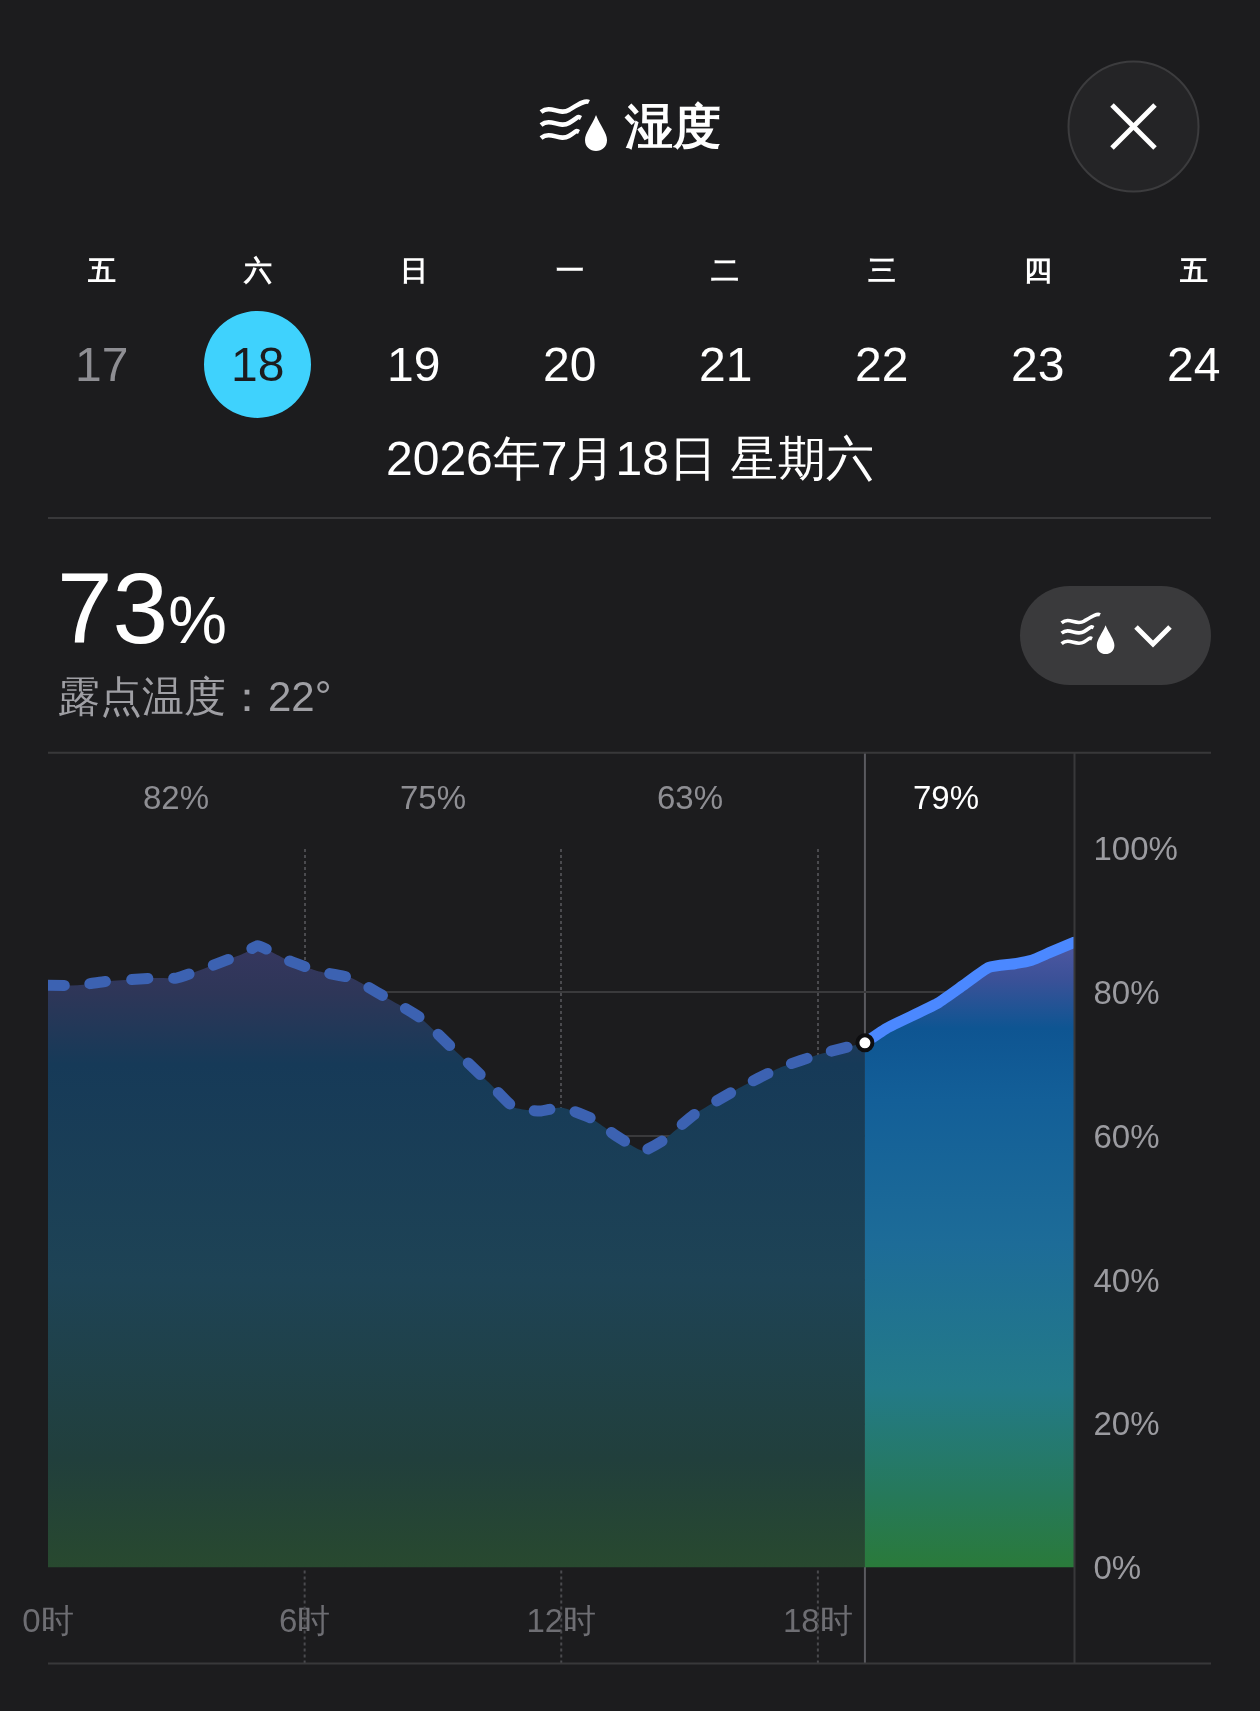 This screenshot has width=1260, height=1711. I want to click on text: 79%, so click(946, 797).